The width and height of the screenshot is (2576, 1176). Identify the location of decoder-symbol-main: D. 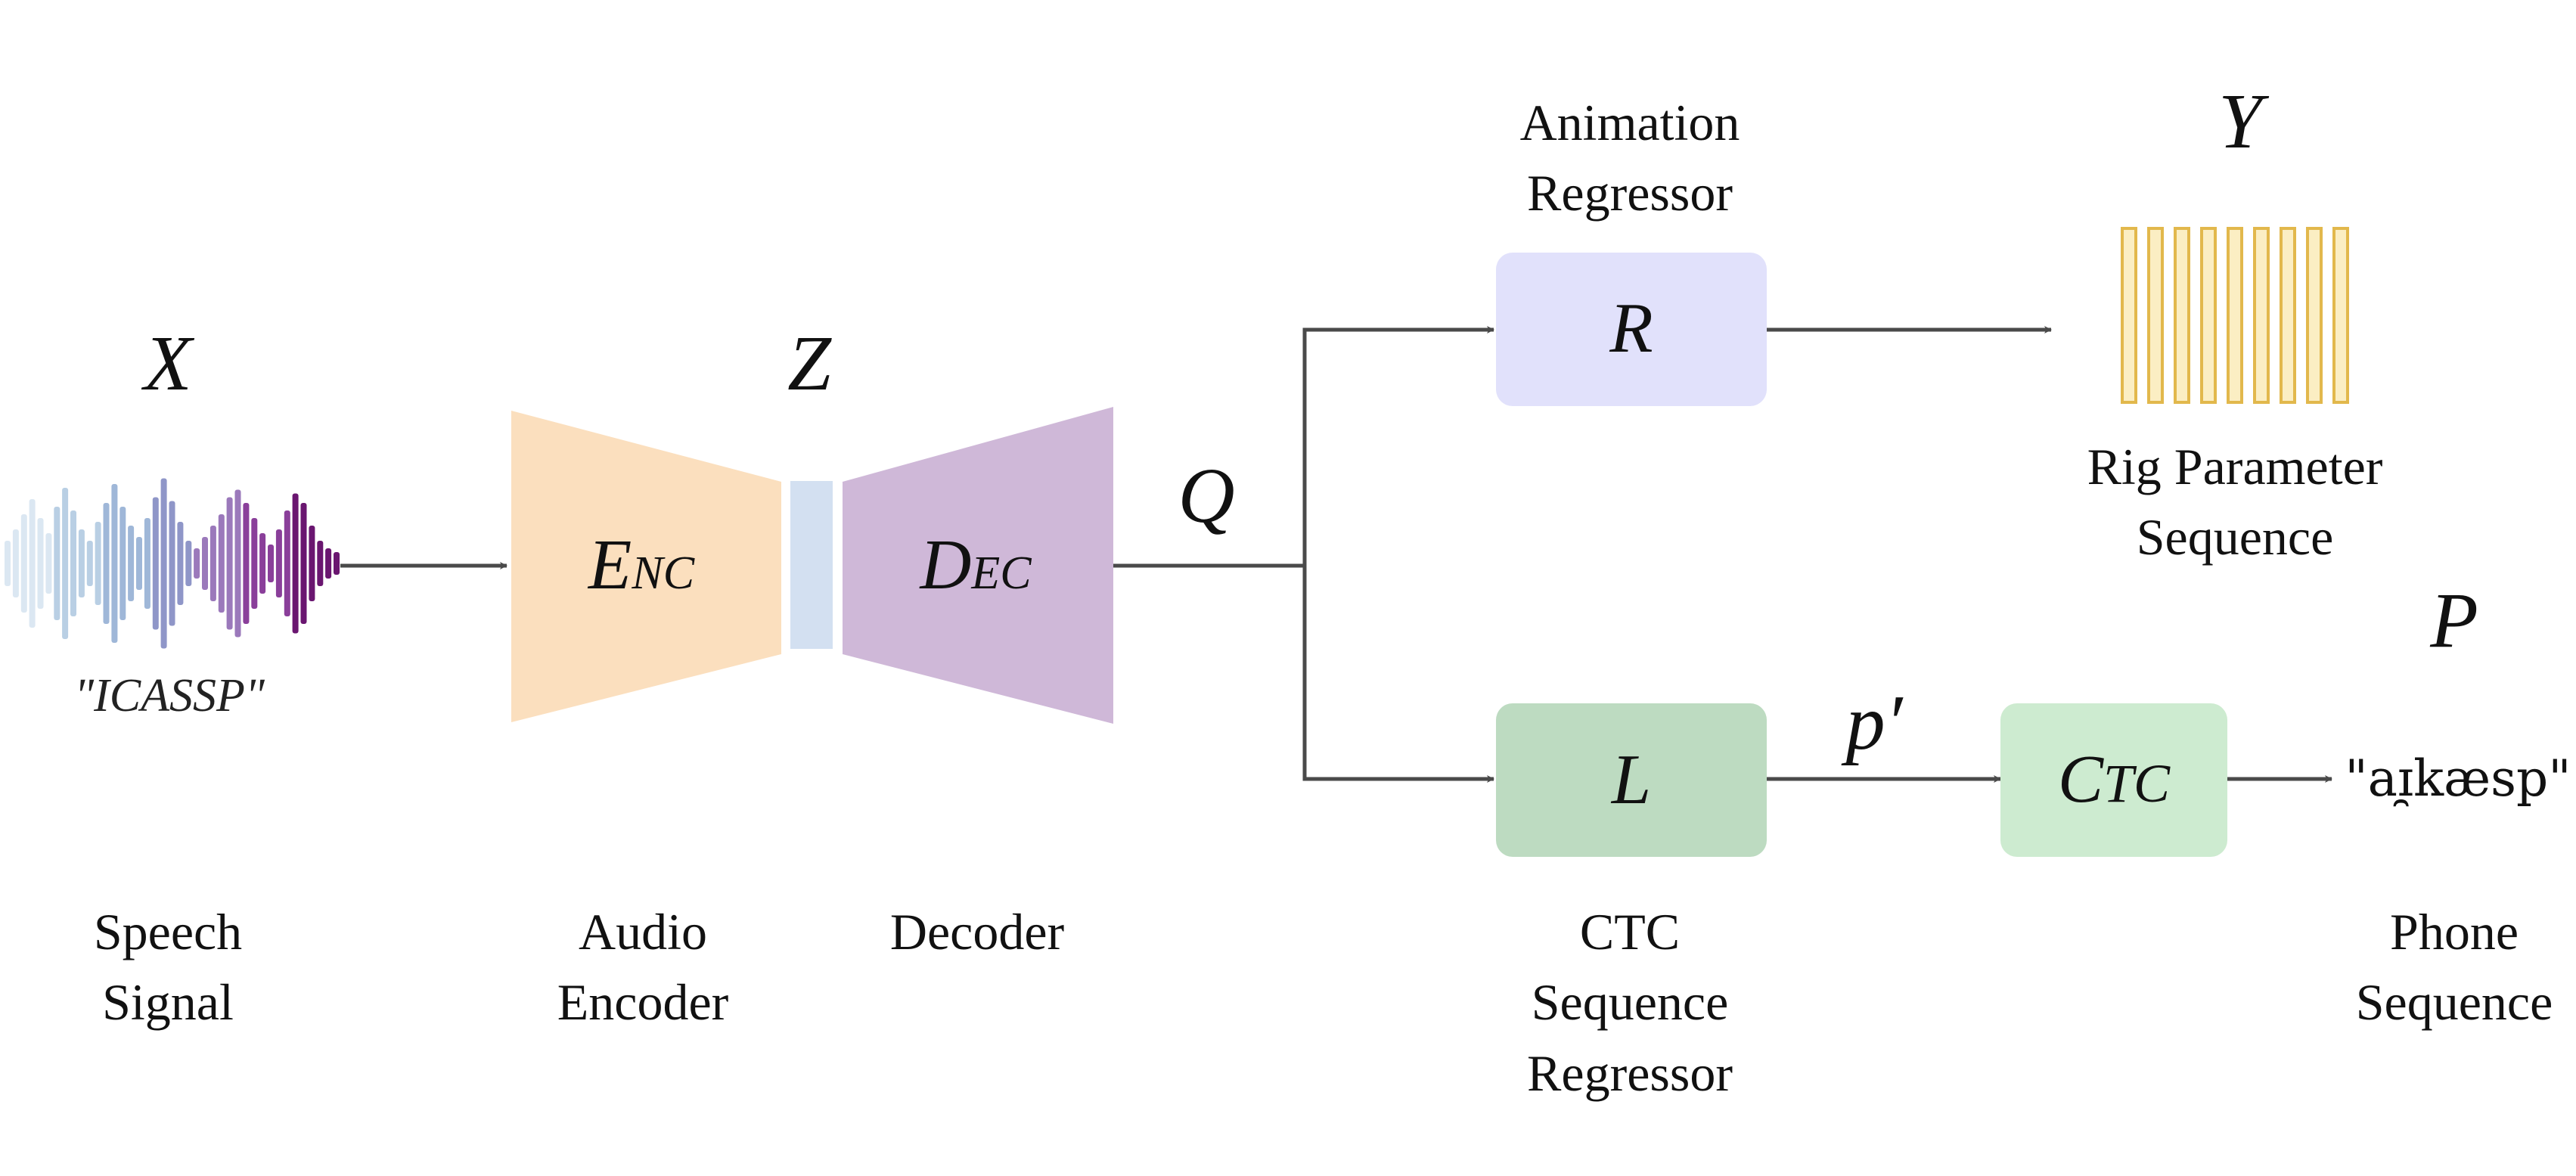
(944, 565).